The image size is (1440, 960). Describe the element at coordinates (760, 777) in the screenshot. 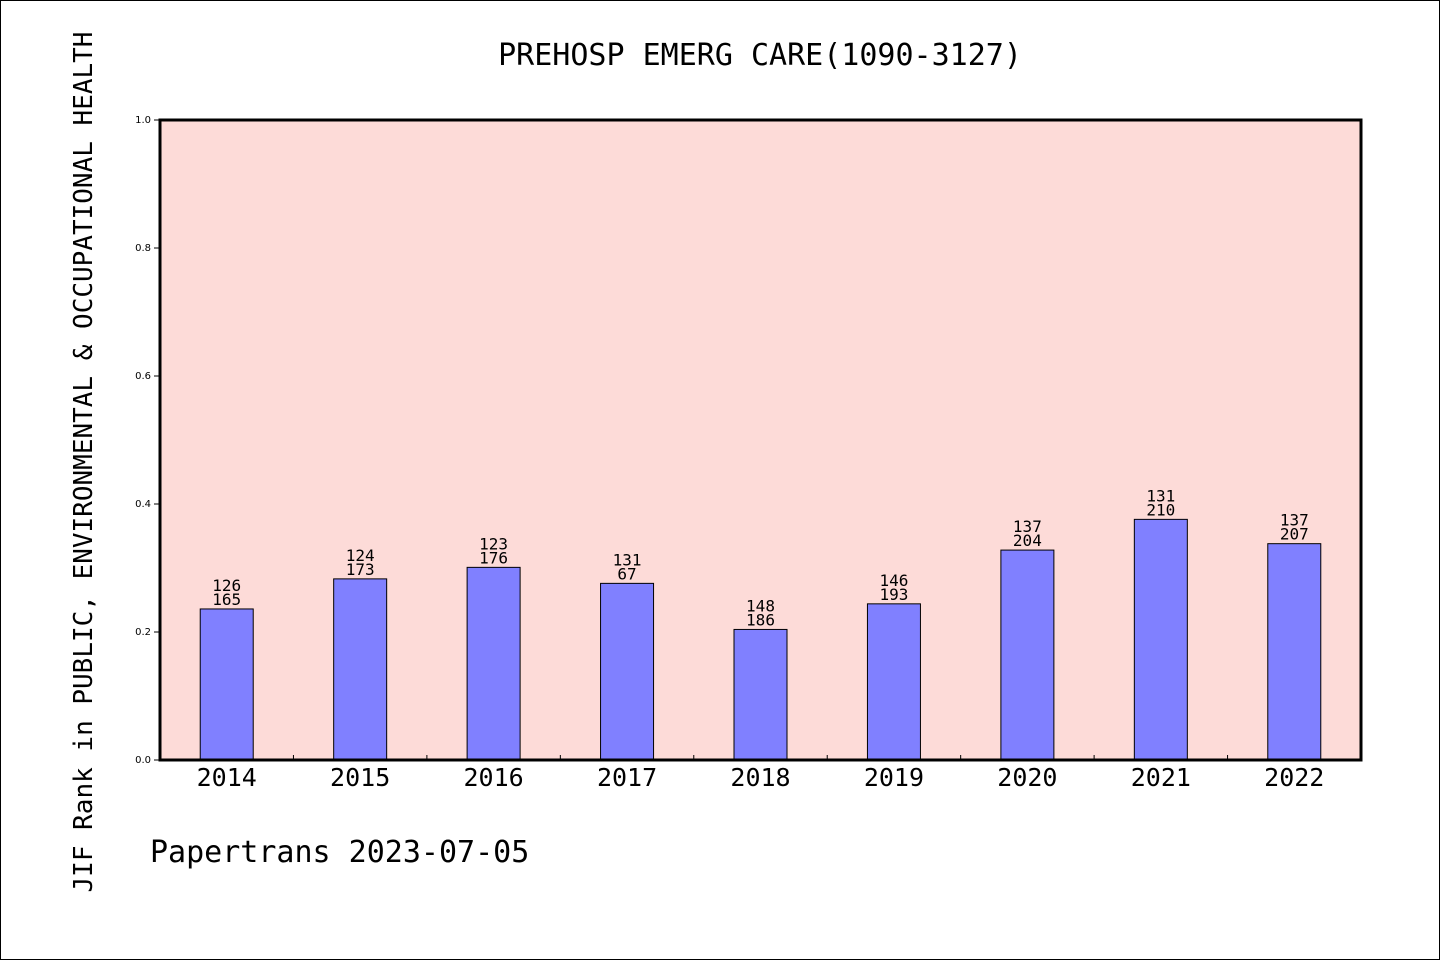

I see `x-tick-label: 2018` at that location.